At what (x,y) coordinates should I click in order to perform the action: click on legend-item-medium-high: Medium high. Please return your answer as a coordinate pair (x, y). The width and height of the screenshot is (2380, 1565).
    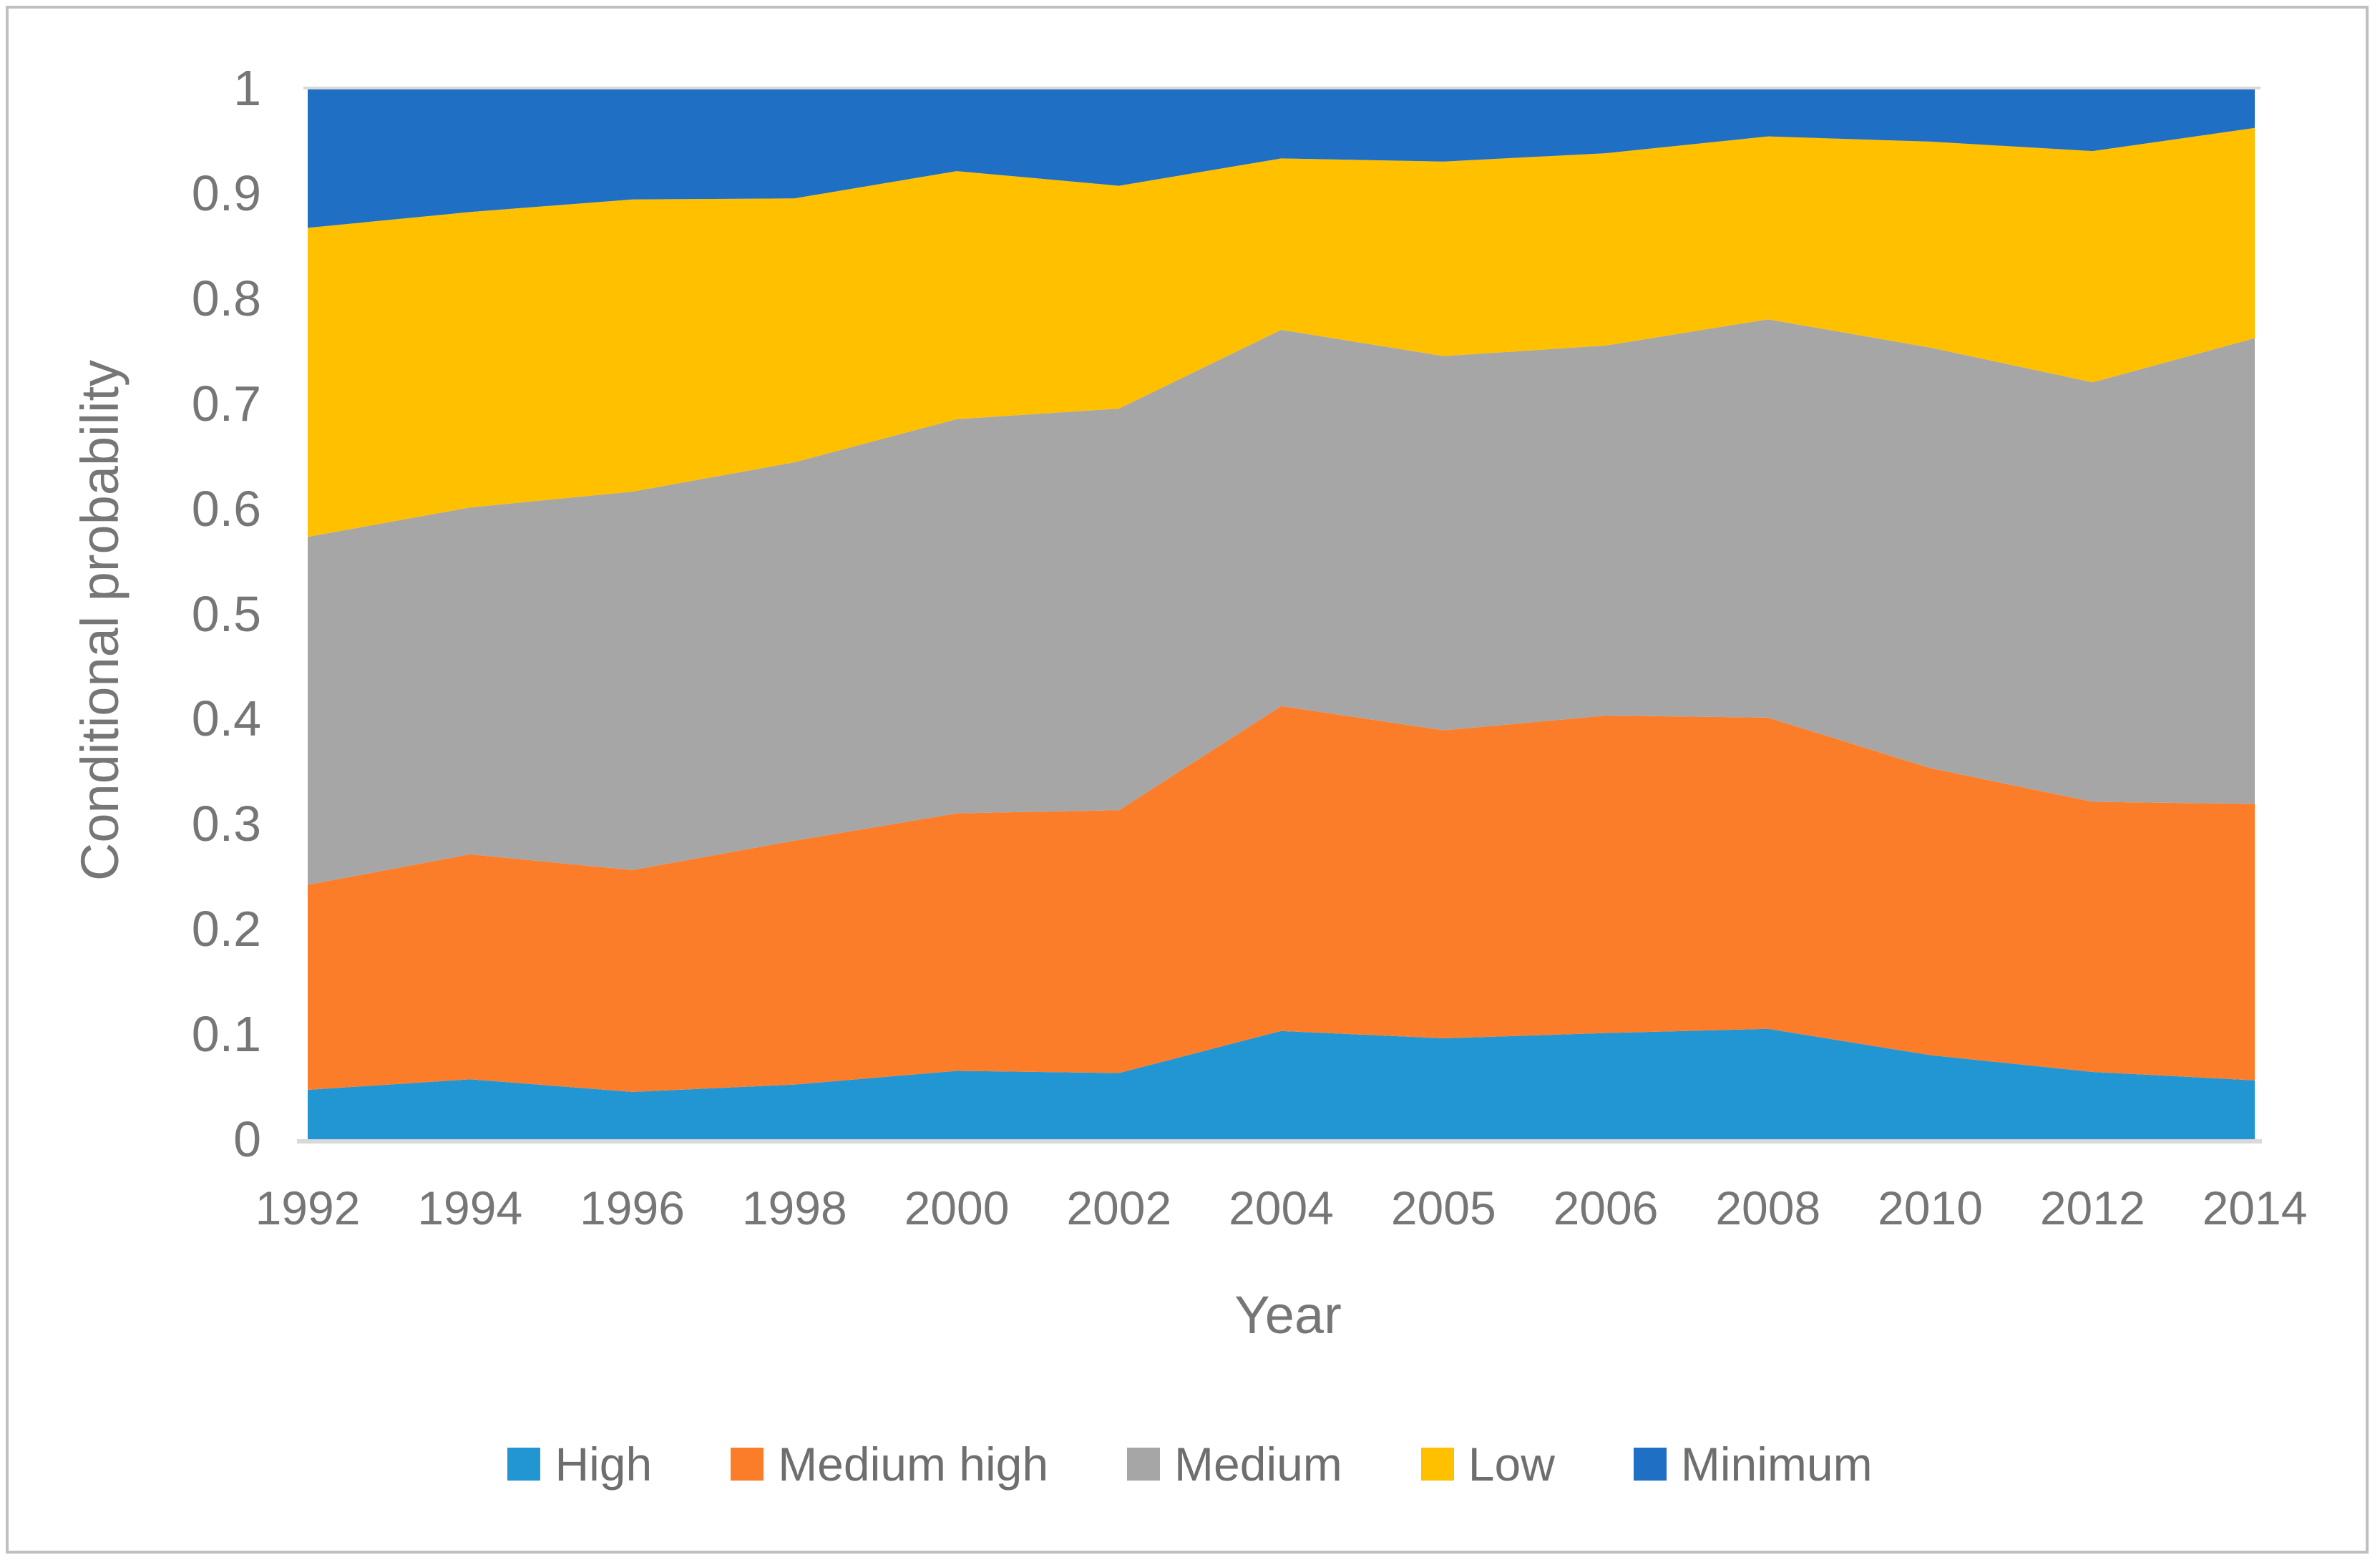
    Looking at the image, I should click on (889, 1464).